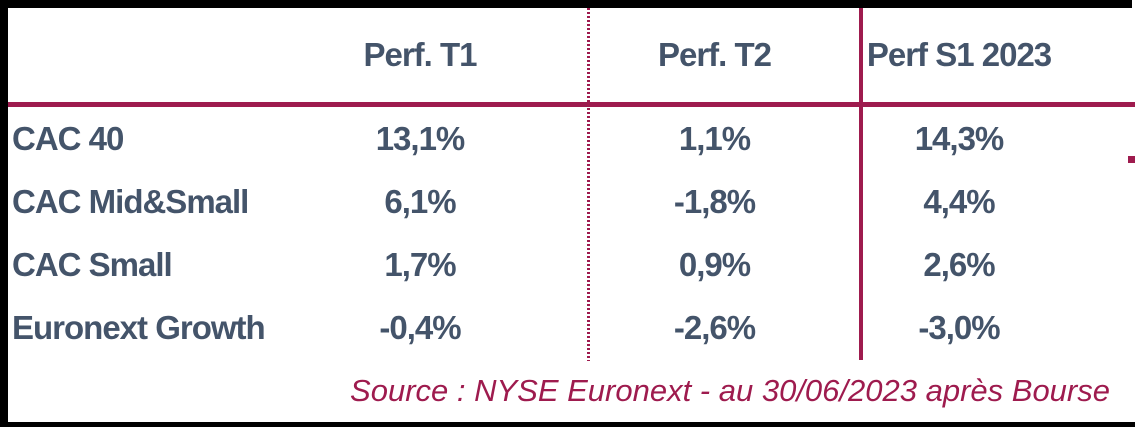 The height and width of the screenshot is (428, 1135). Describe the element at coordinates (571, 264) in the screenshot. I see `table-row: CAC Small 1,7% 0,9% 2,6%` at that location.